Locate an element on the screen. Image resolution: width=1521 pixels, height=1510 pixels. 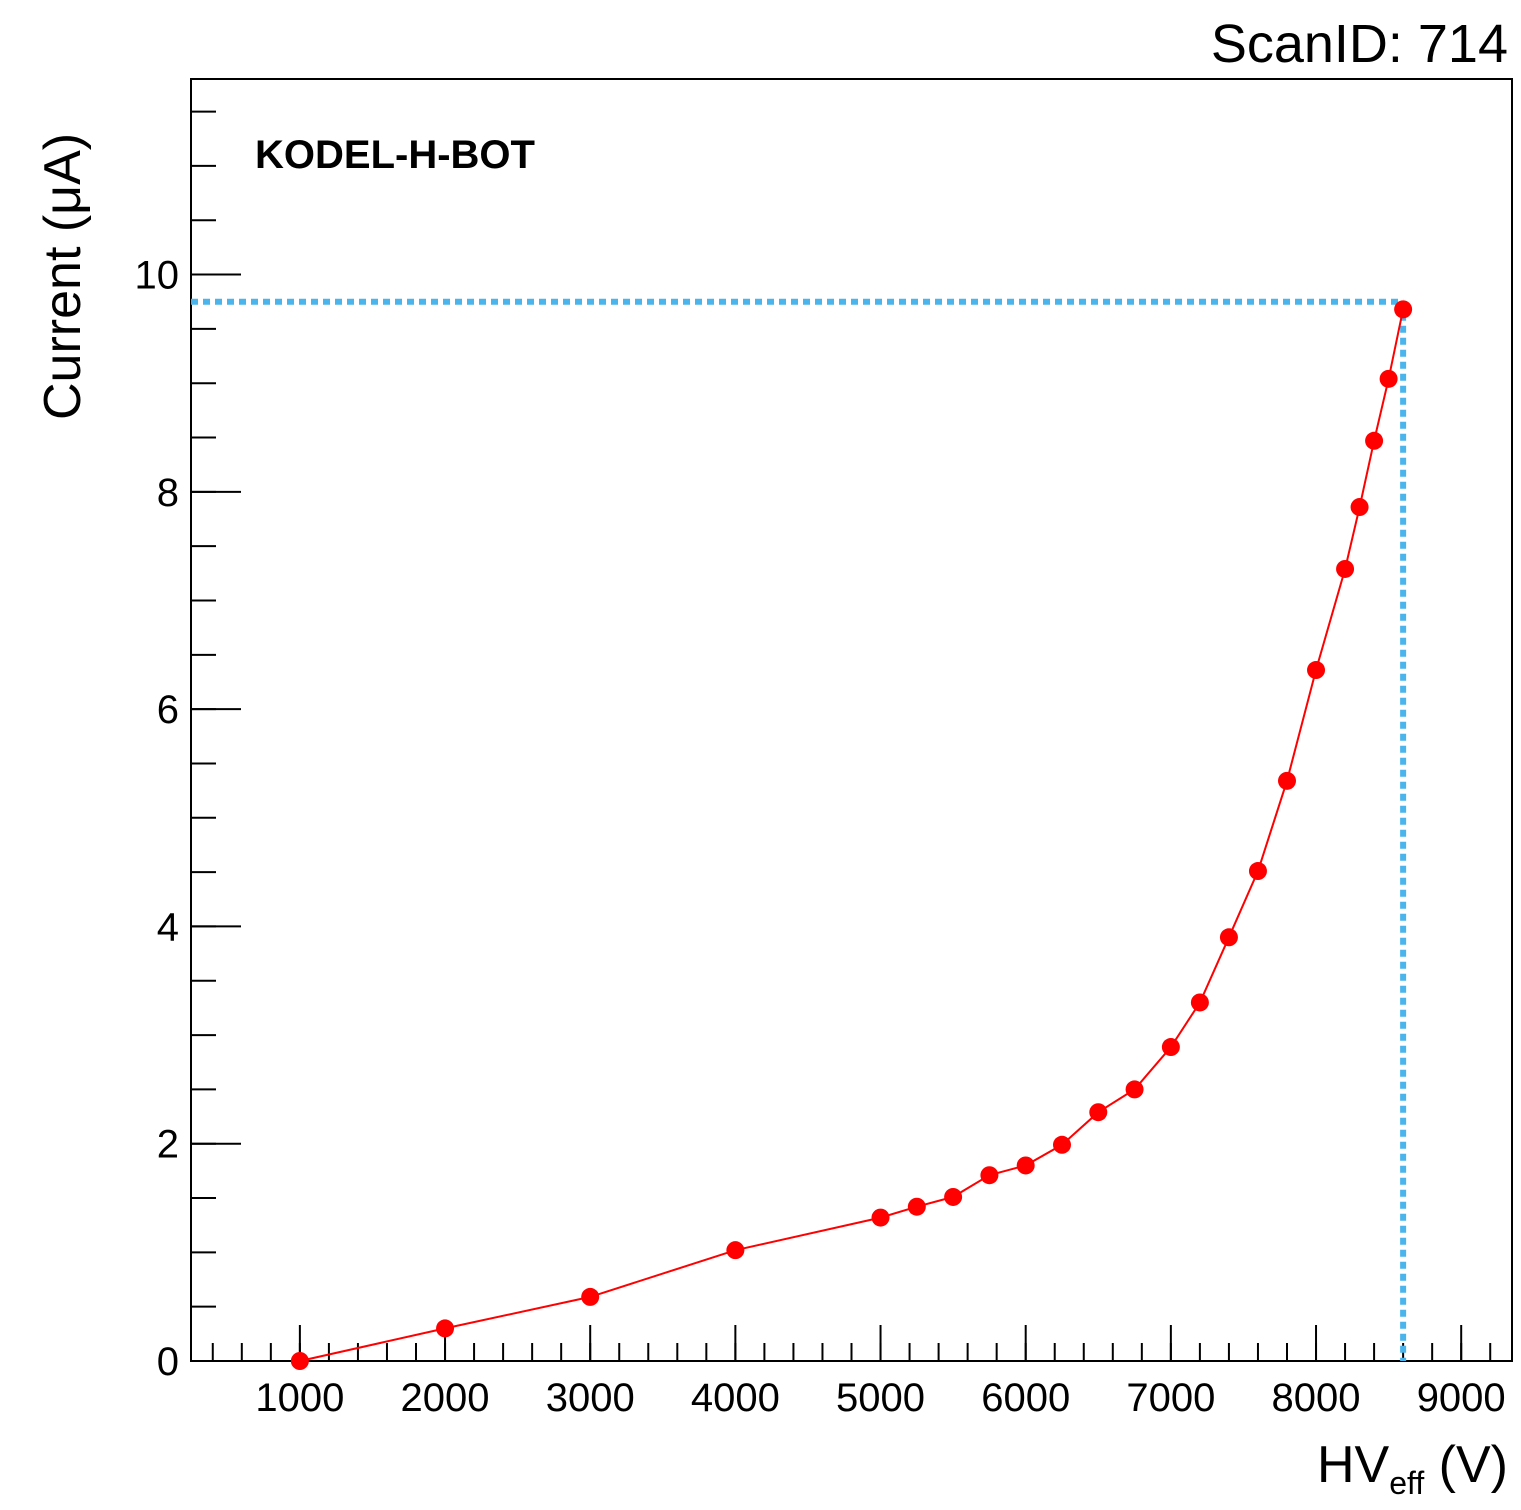
x-axis-title: HVeff (V) is located at coordinates (1412, 1468).